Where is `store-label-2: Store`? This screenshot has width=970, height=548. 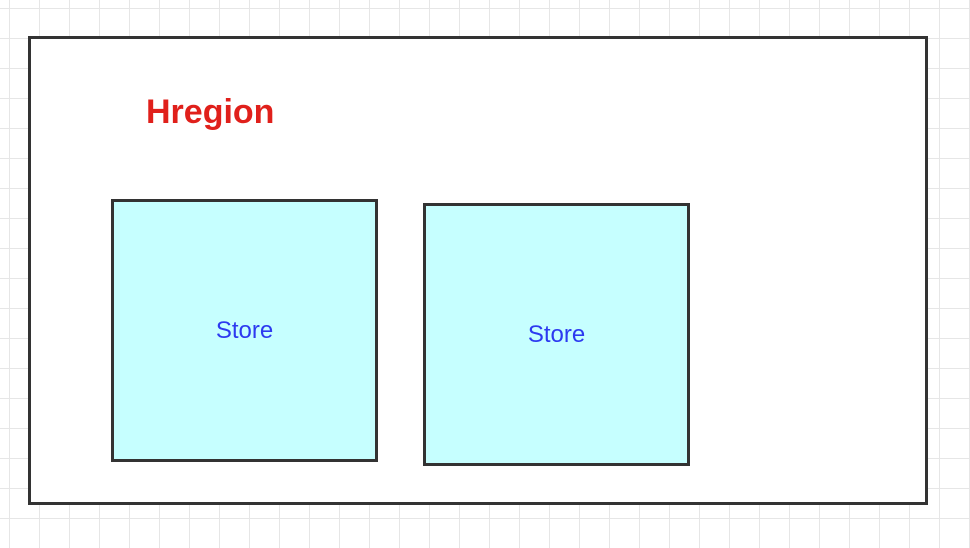
store-label-2: Store is located at coordinates (556, 334).